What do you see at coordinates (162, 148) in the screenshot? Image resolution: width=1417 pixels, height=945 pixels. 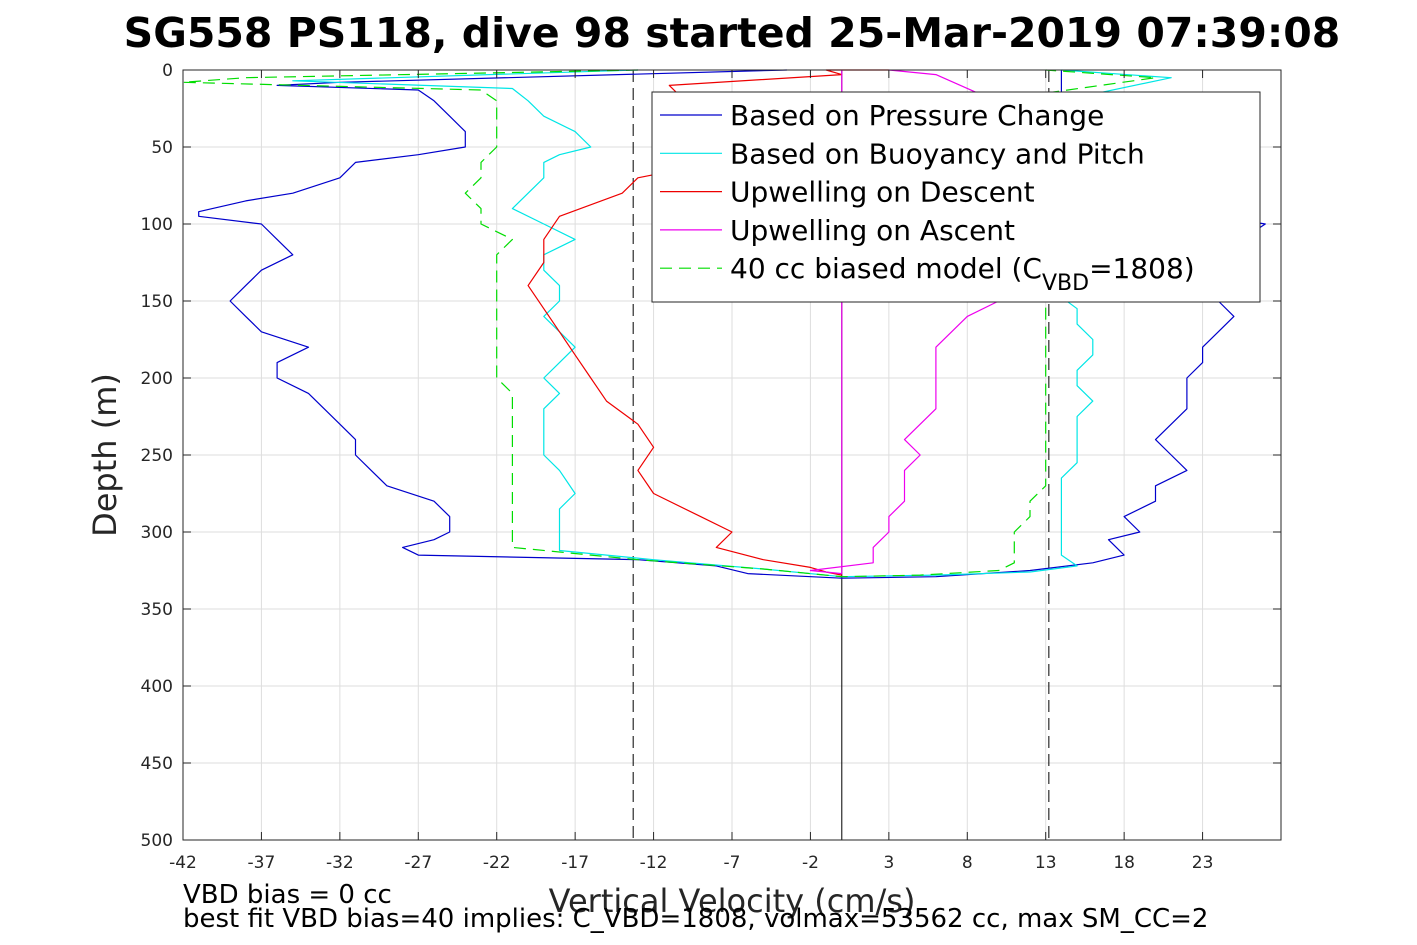 I see `y-tick-label: 50` at bounding box center [162, 148].